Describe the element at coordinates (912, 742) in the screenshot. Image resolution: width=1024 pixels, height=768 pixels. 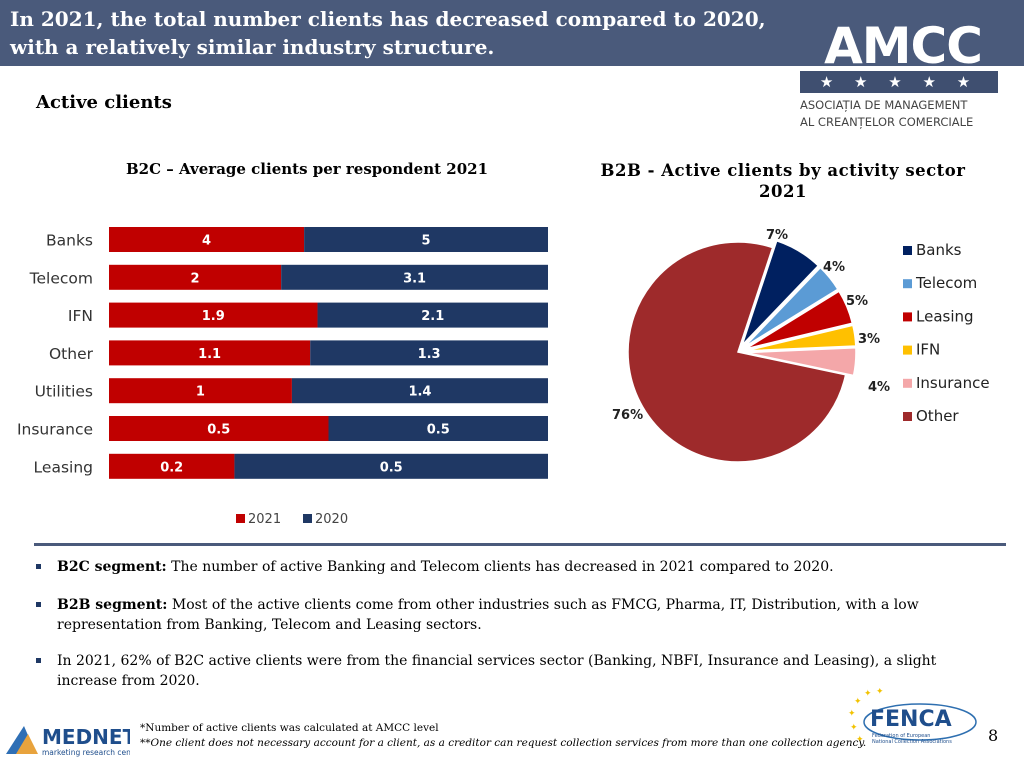
I see `fenca-sub2: National Collection Associations` at that location.